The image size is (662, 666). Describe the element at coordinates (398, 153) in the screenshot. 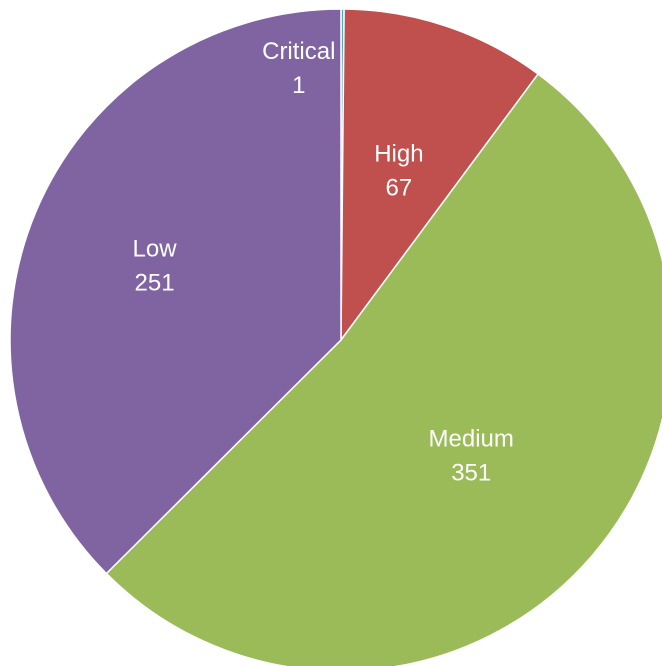

I see `data-label-category-high: High` at that location.